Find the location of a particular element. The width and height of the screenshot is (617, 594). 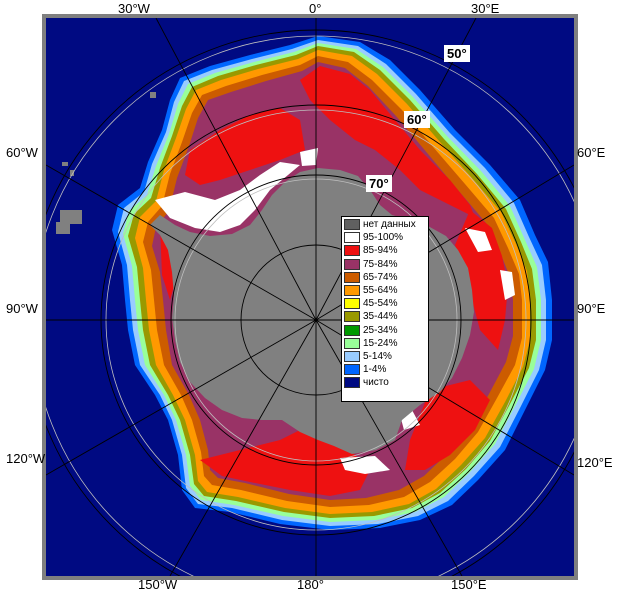

lon-label-30w: 30°W is located at coordinates (134, 8).